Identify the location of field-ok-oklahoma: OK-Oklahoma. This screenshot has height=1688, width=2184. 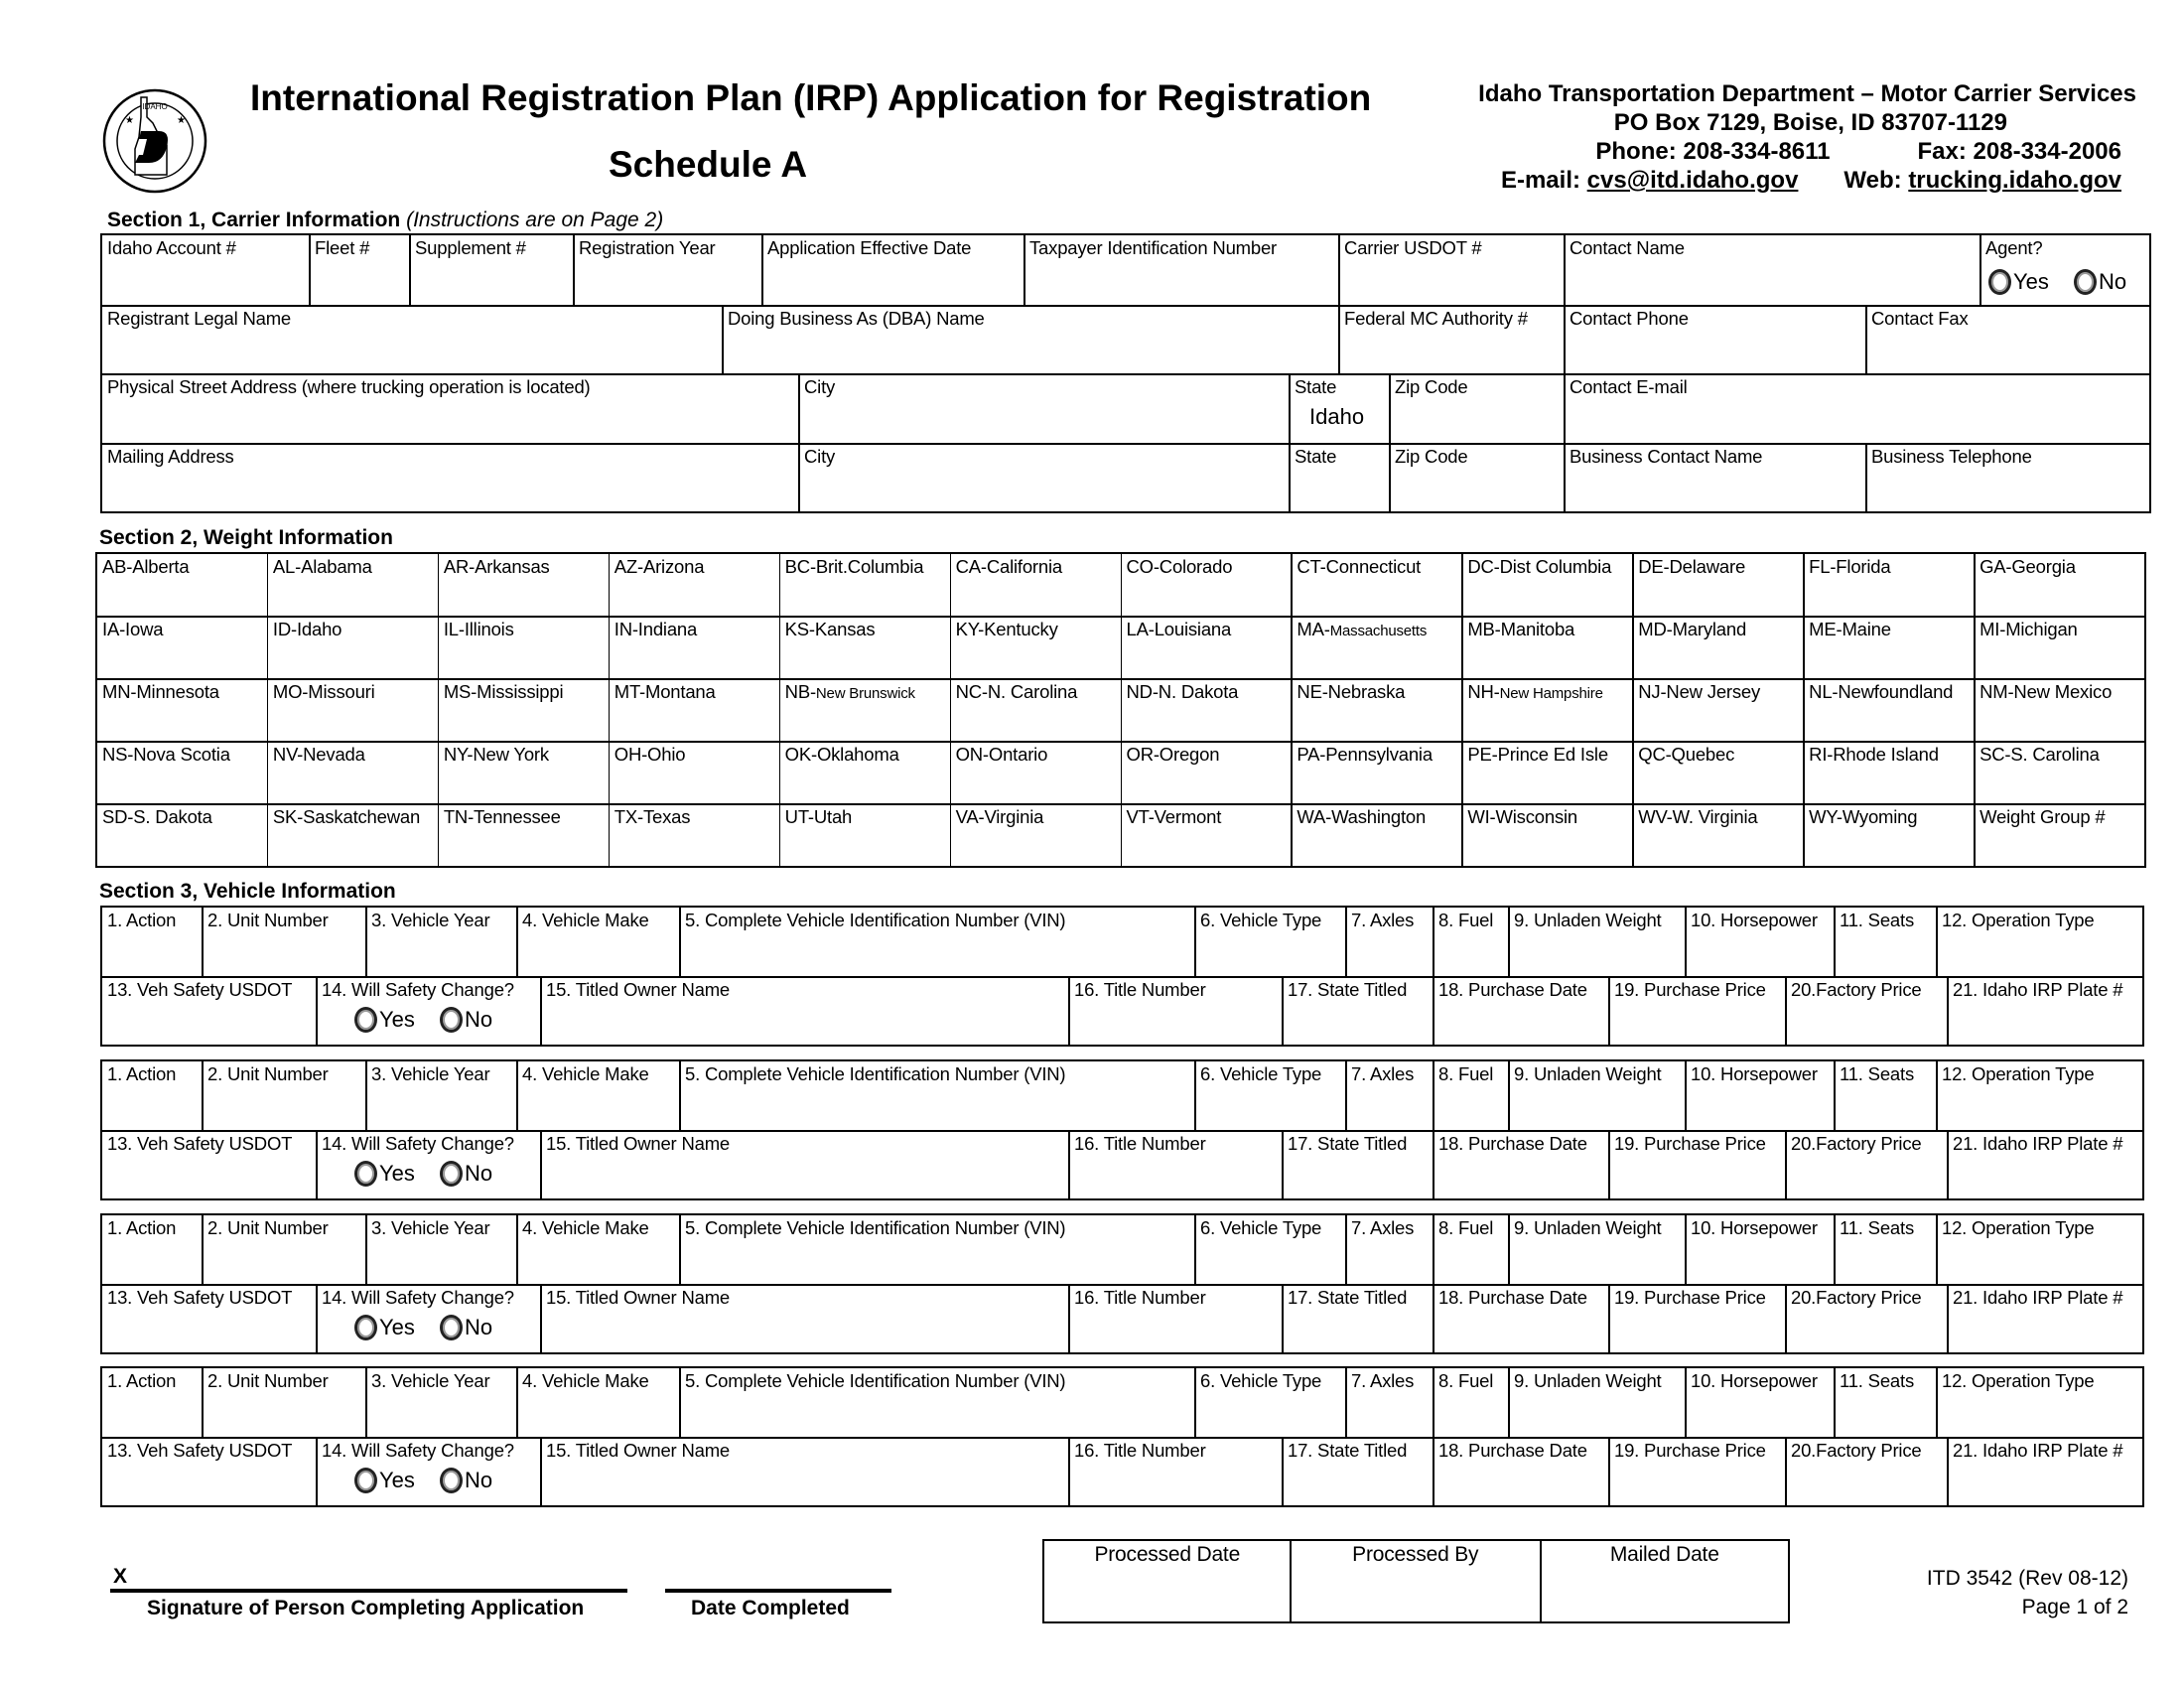
(865, 773).